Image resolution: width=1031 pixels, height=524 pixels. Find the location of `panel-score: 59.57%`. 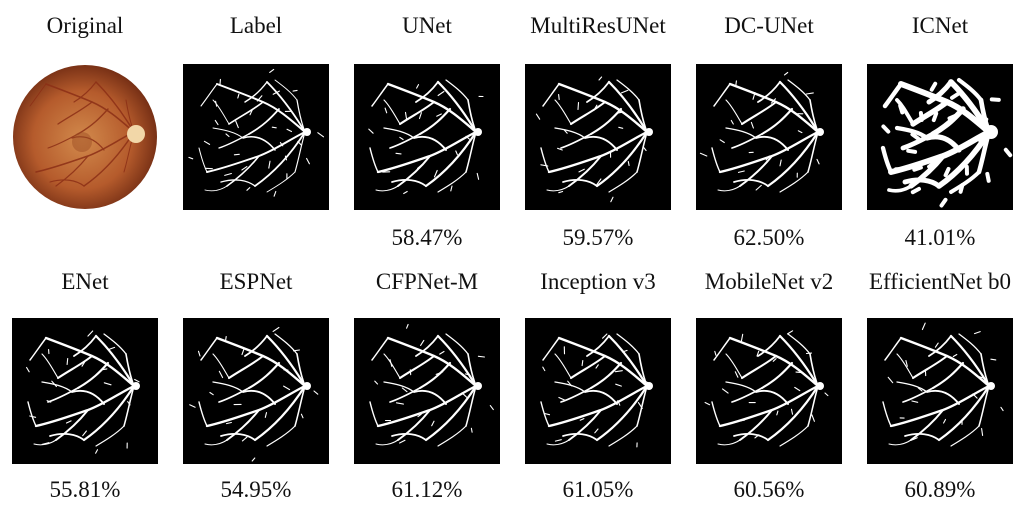

panel-score: 59.57% is located at coordinates (598, 237).